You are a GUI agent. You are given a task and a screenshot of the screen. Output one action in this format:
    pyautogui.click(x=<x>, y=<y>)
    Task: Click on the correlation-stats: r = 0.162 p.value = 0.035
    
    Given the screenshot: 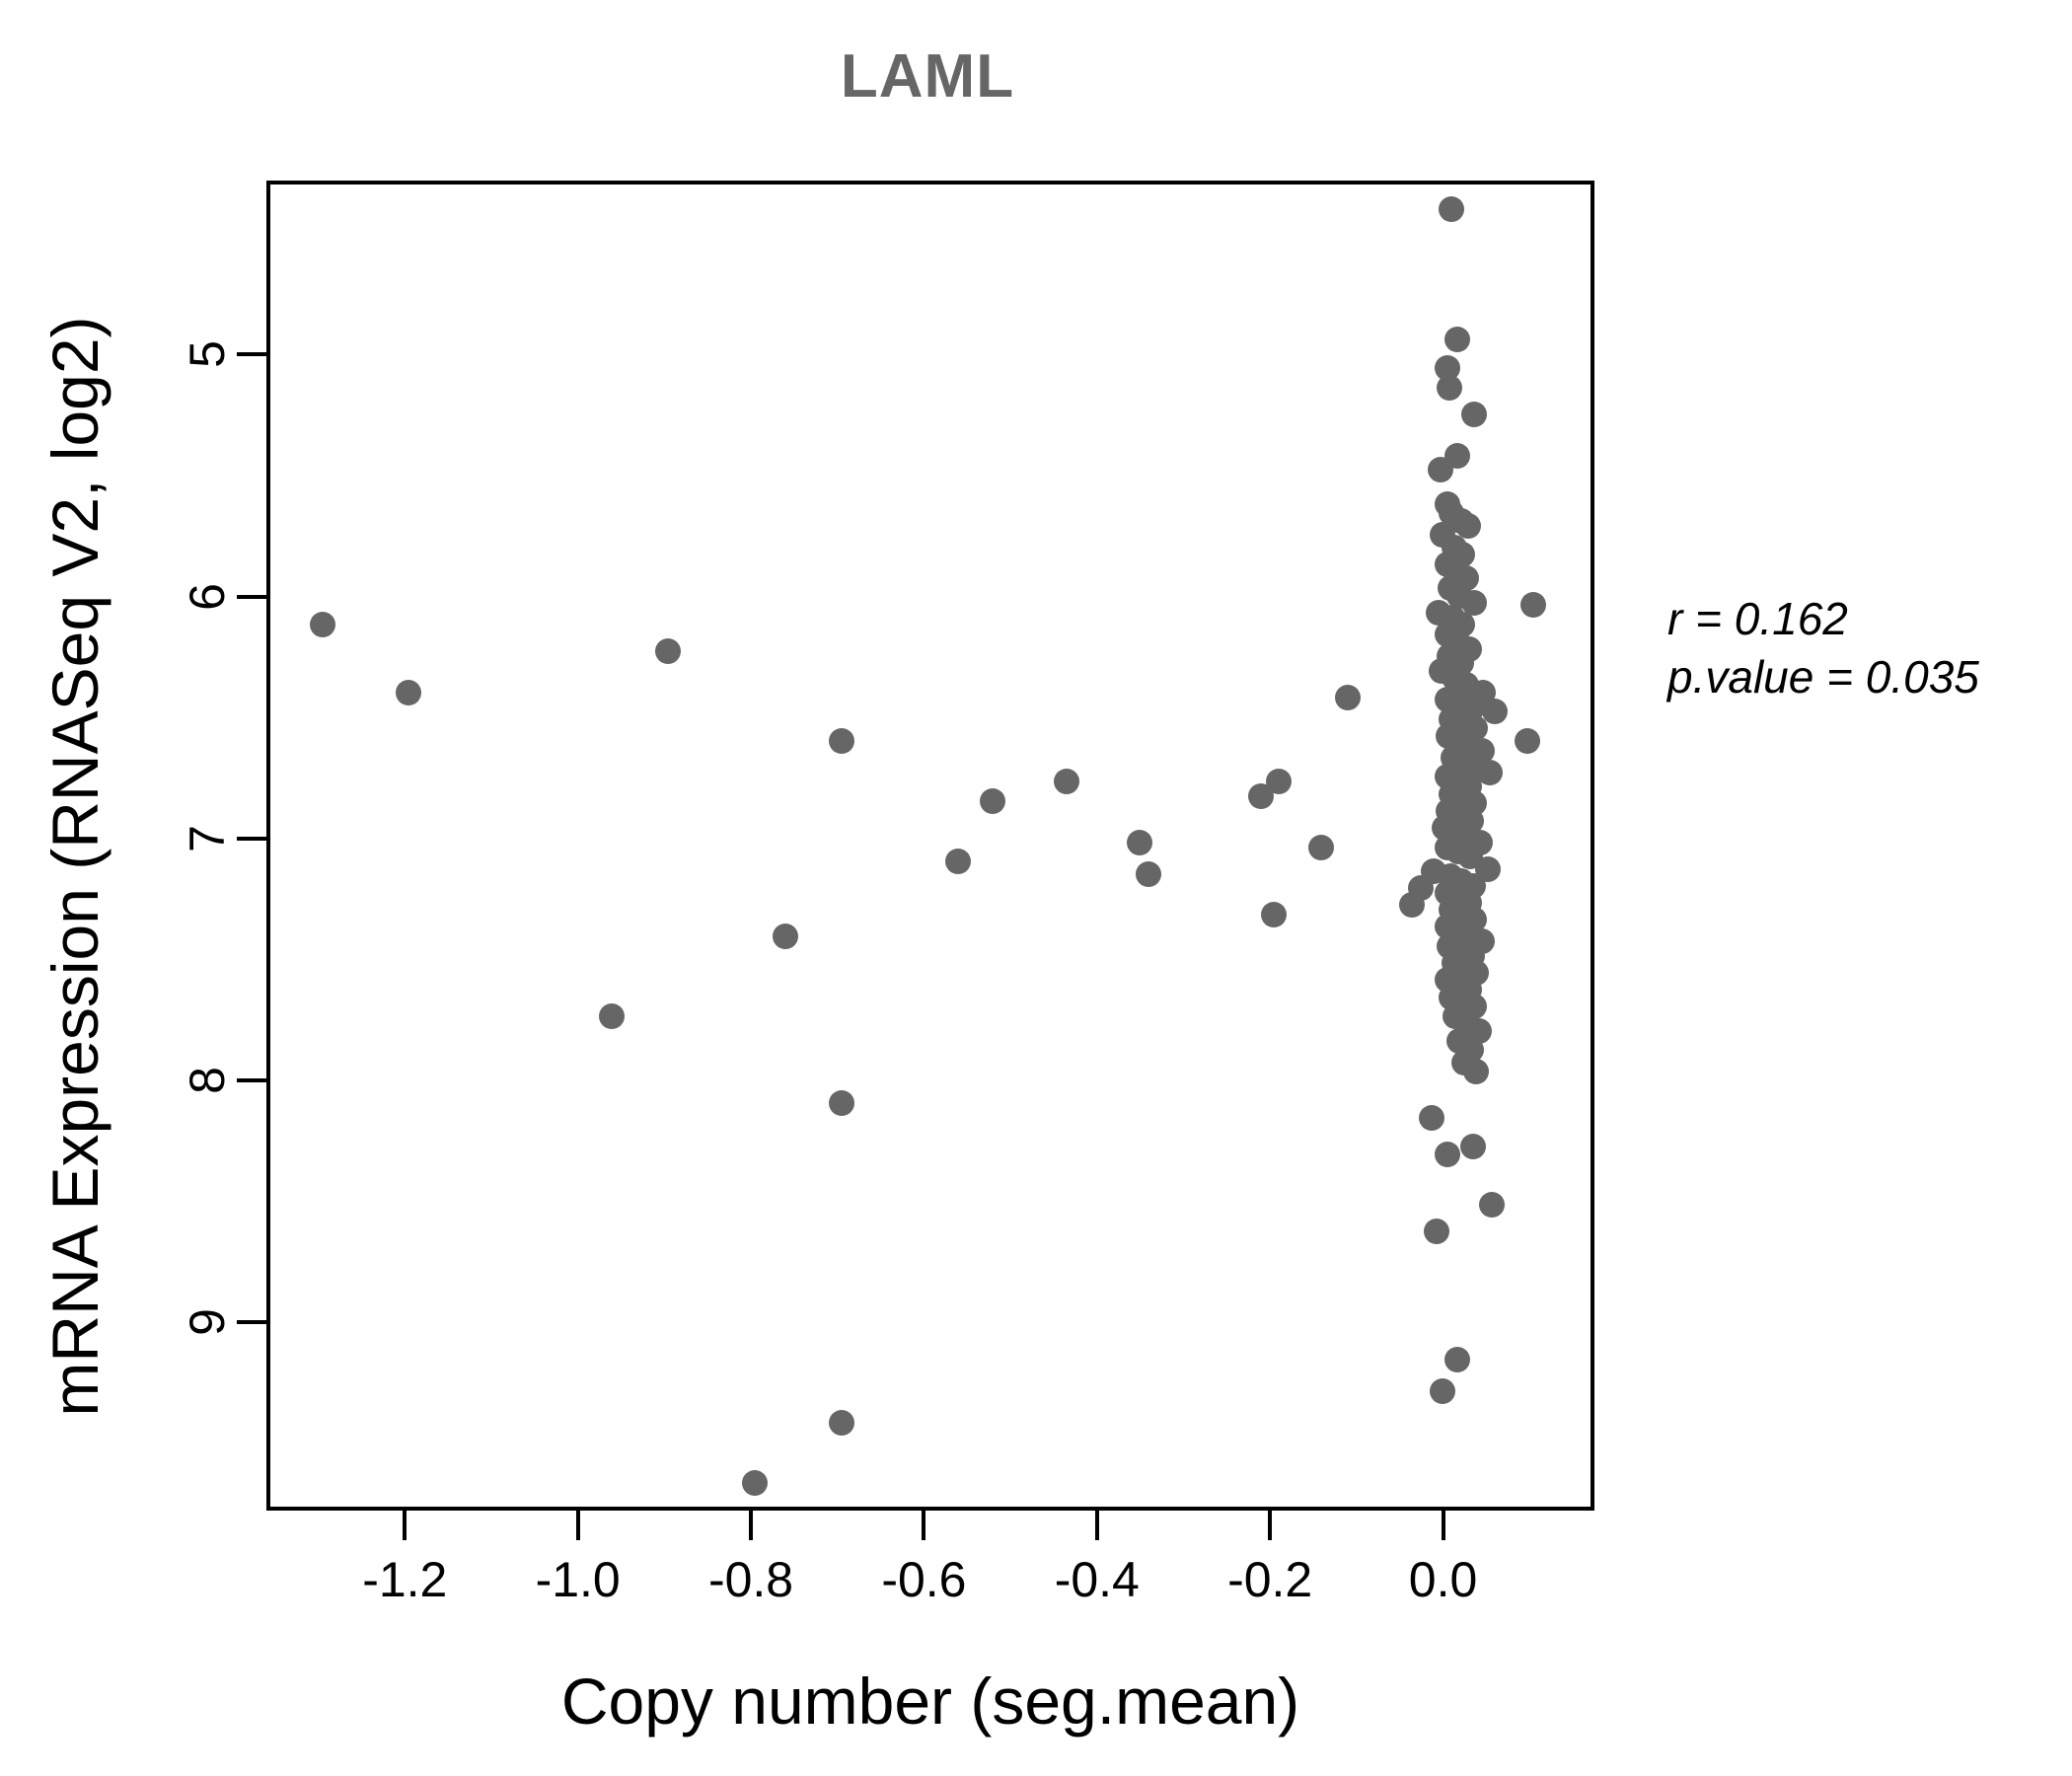 What is the action you would take?
    pyautogui.click(x=1823, y=648)
    